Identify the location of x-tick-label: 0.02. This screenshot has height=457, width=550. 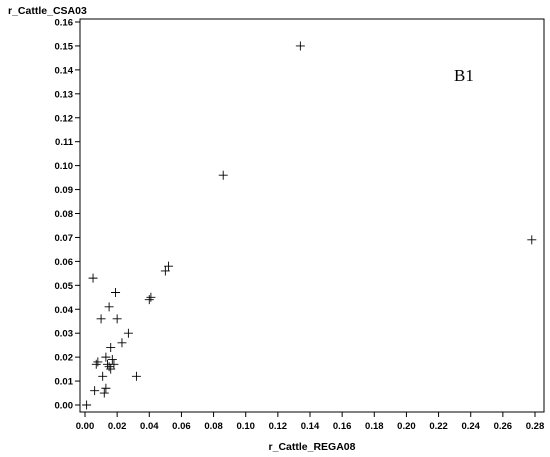
(117, 426).